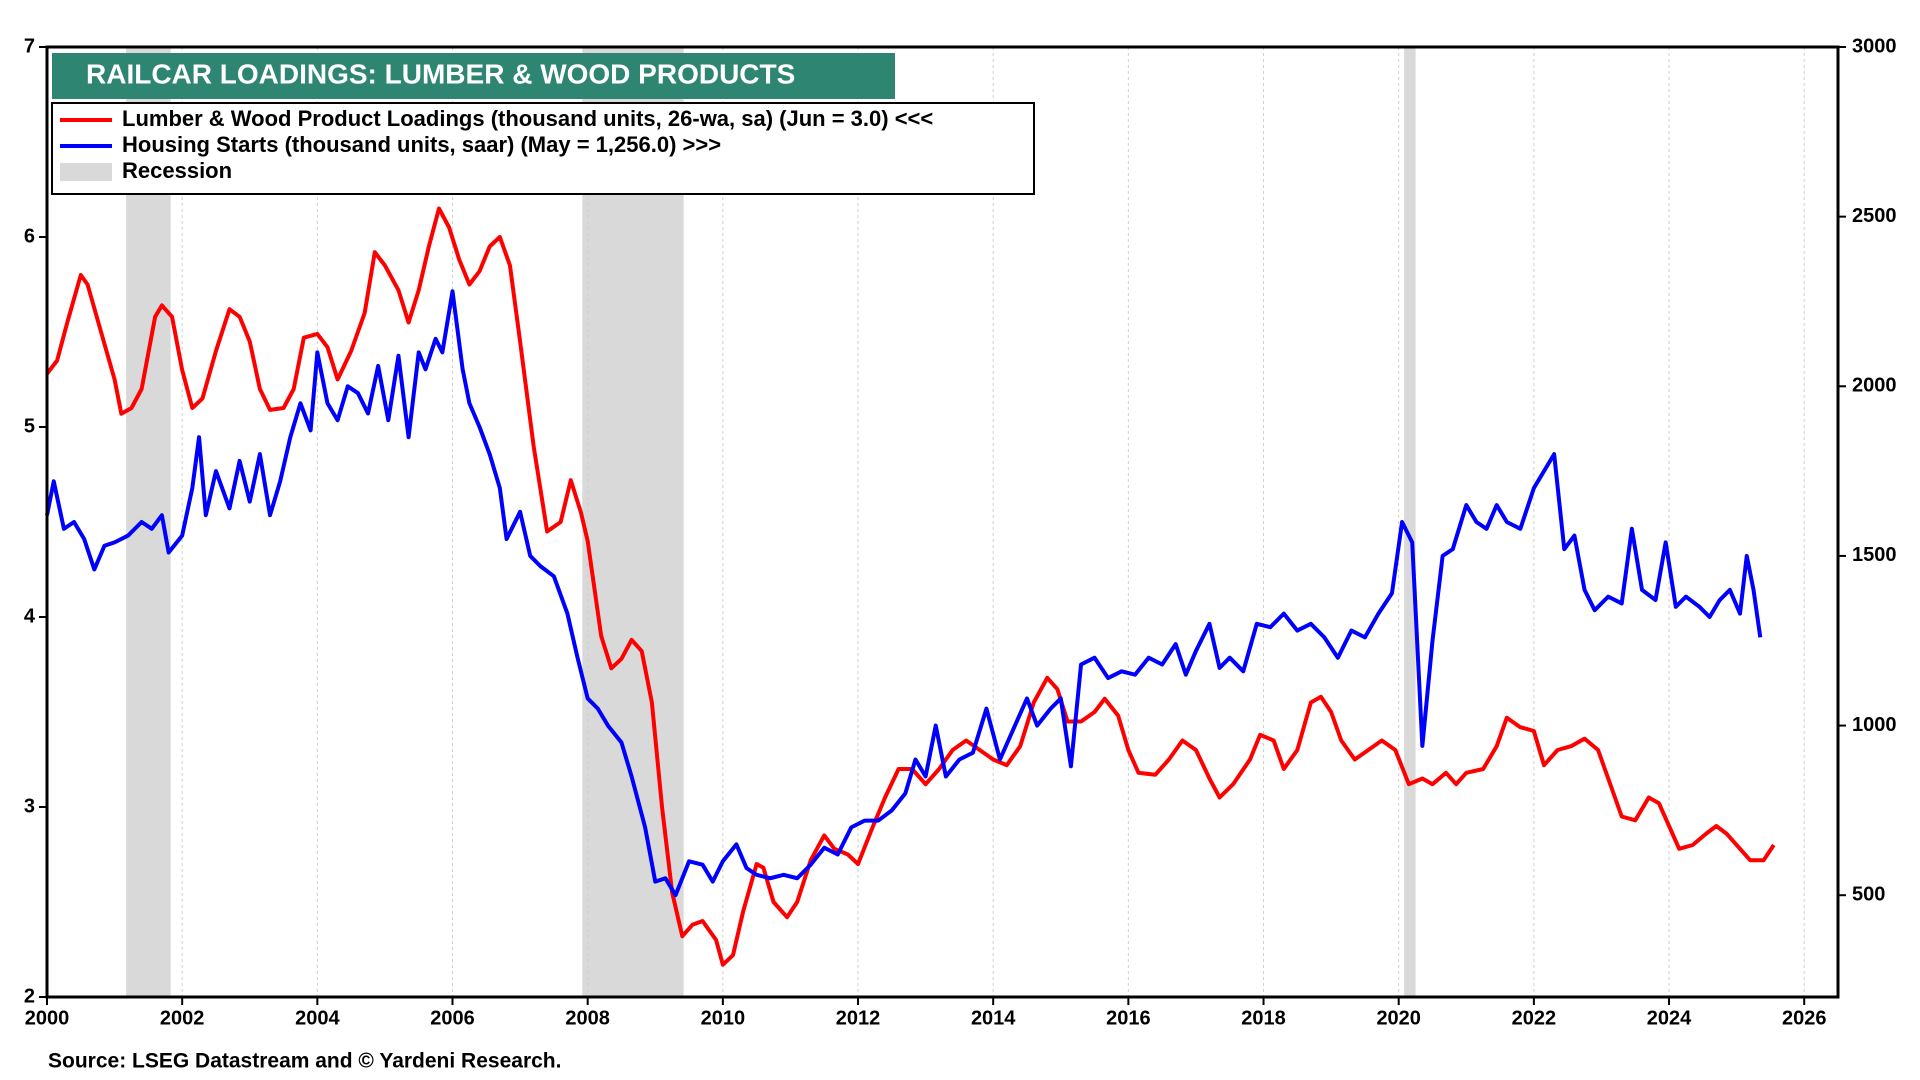  What do you see at coordinates (30, 616) in the screenshot?
I see `y-tick-label: 4` at bounding box center [30, 616].